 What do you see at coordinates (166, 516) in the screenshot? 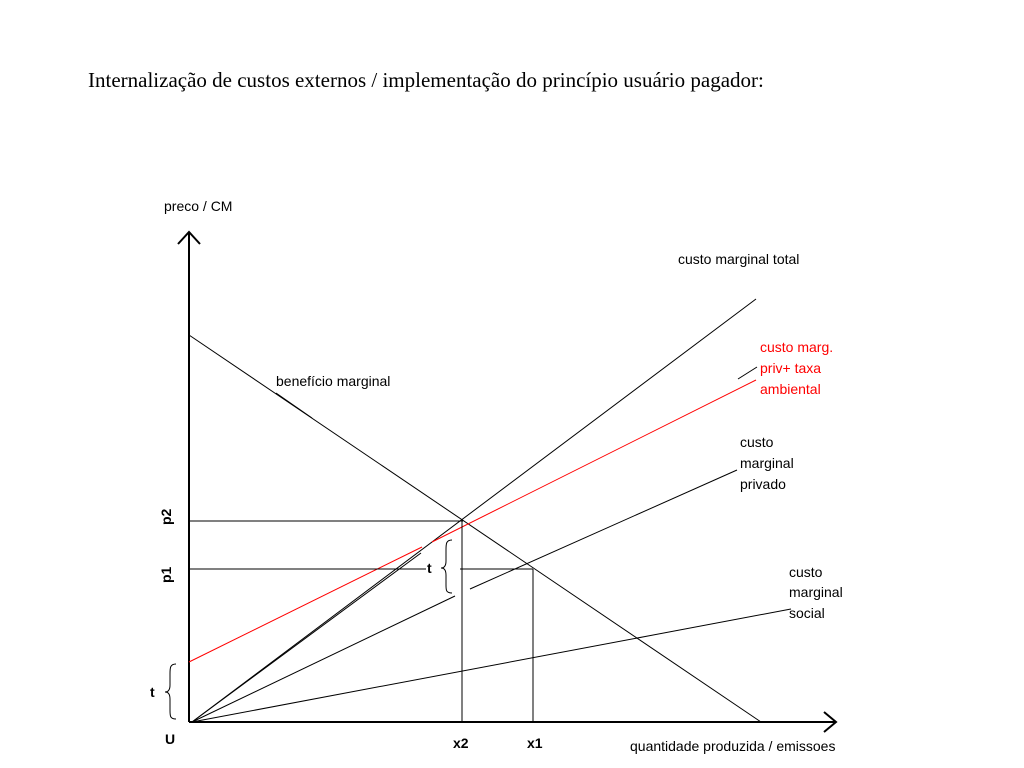
I see `p2-label: p2` at bounding box center [166, 516].